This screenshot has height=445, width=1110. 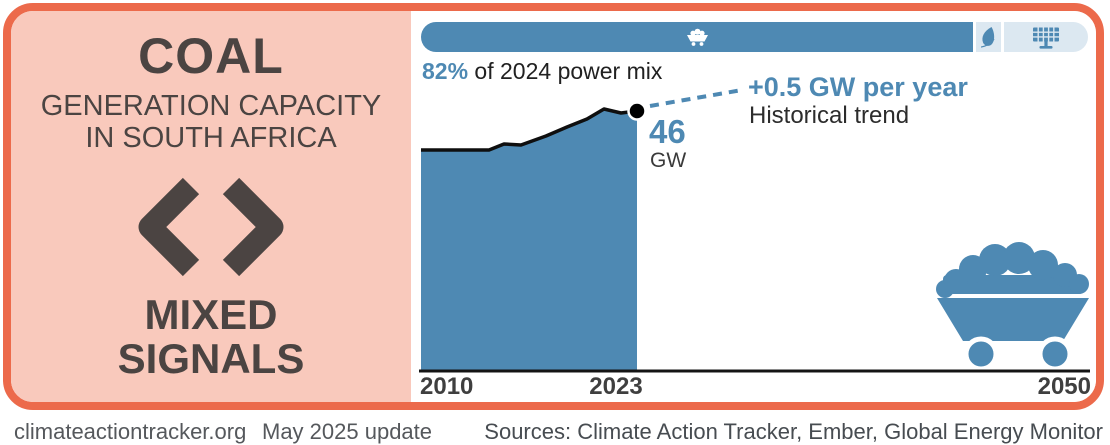 I want to click on power-mix-segment-coal, so click(x=697, y=37).